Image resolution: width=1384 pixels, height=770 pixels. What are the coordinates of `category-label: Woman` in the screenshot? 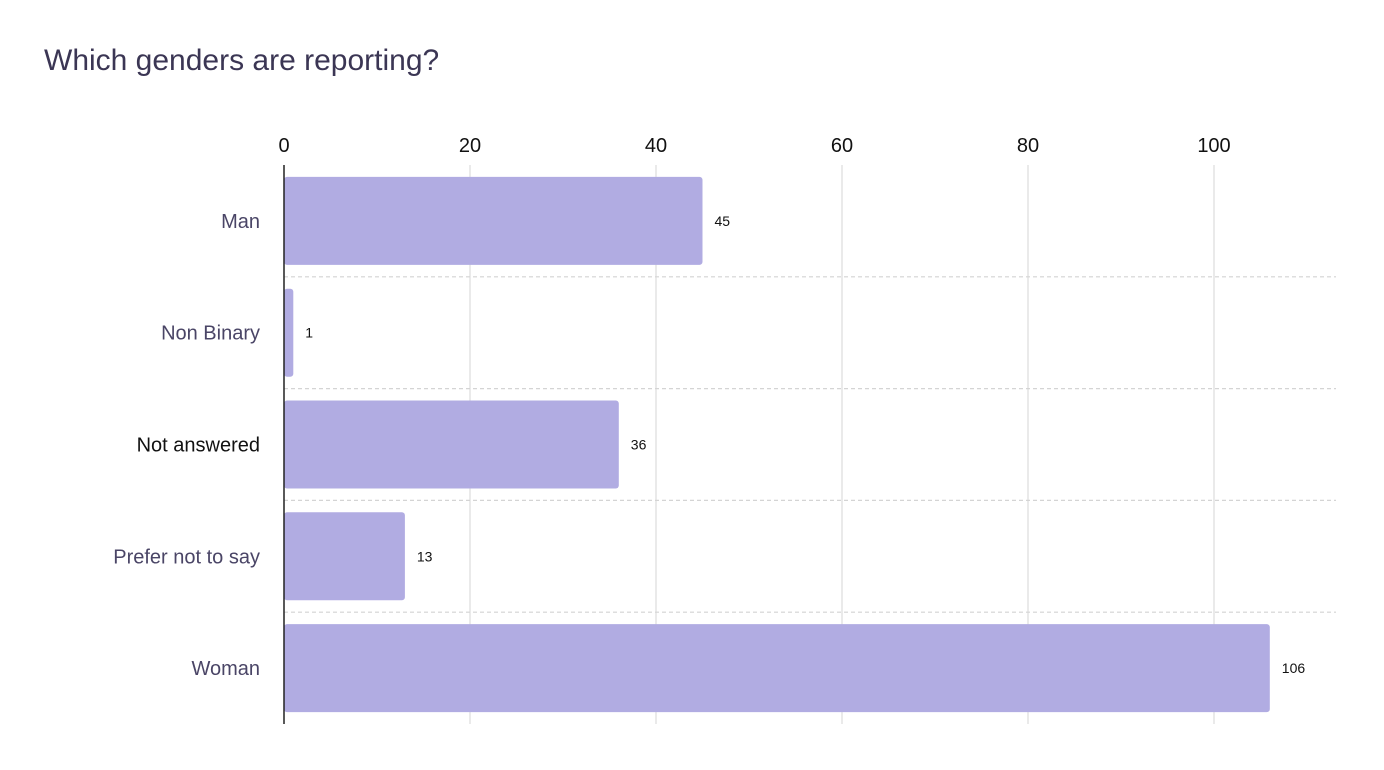 It's located at (225, 669).